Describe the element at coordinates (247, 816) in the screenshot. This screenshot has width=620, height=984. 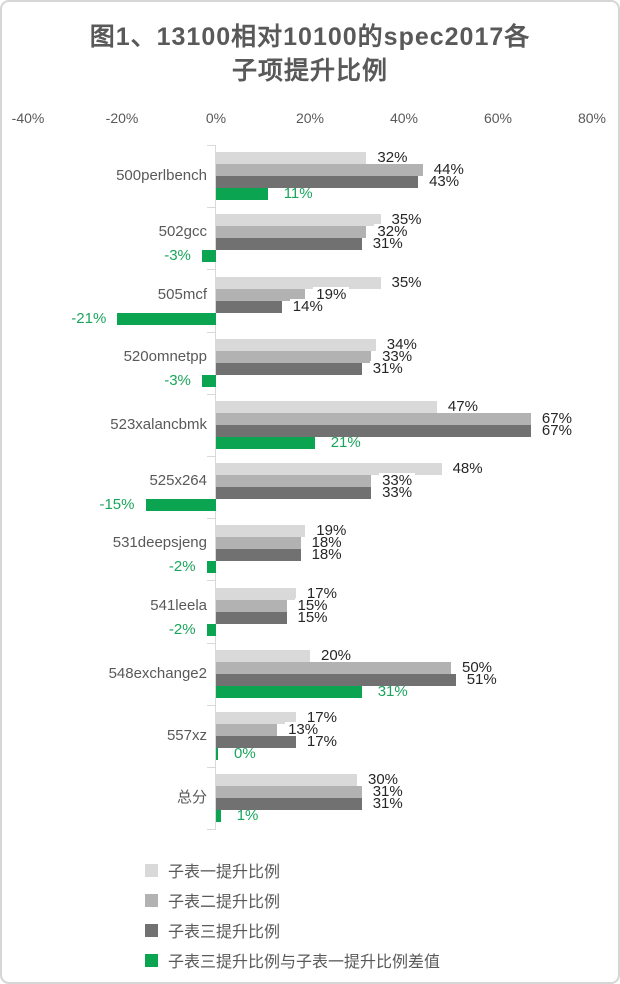
I see `data-label: 1%` at that location.